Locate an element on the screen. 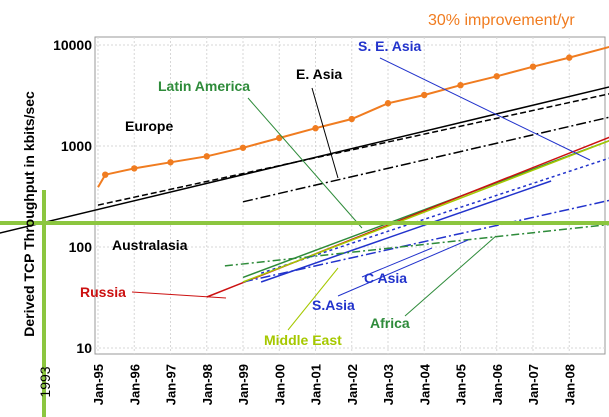 Image resolution: width=609 pixels, height=417 pixels. series-label-s-asia: S.Asia is located at coordinates (333, 305).